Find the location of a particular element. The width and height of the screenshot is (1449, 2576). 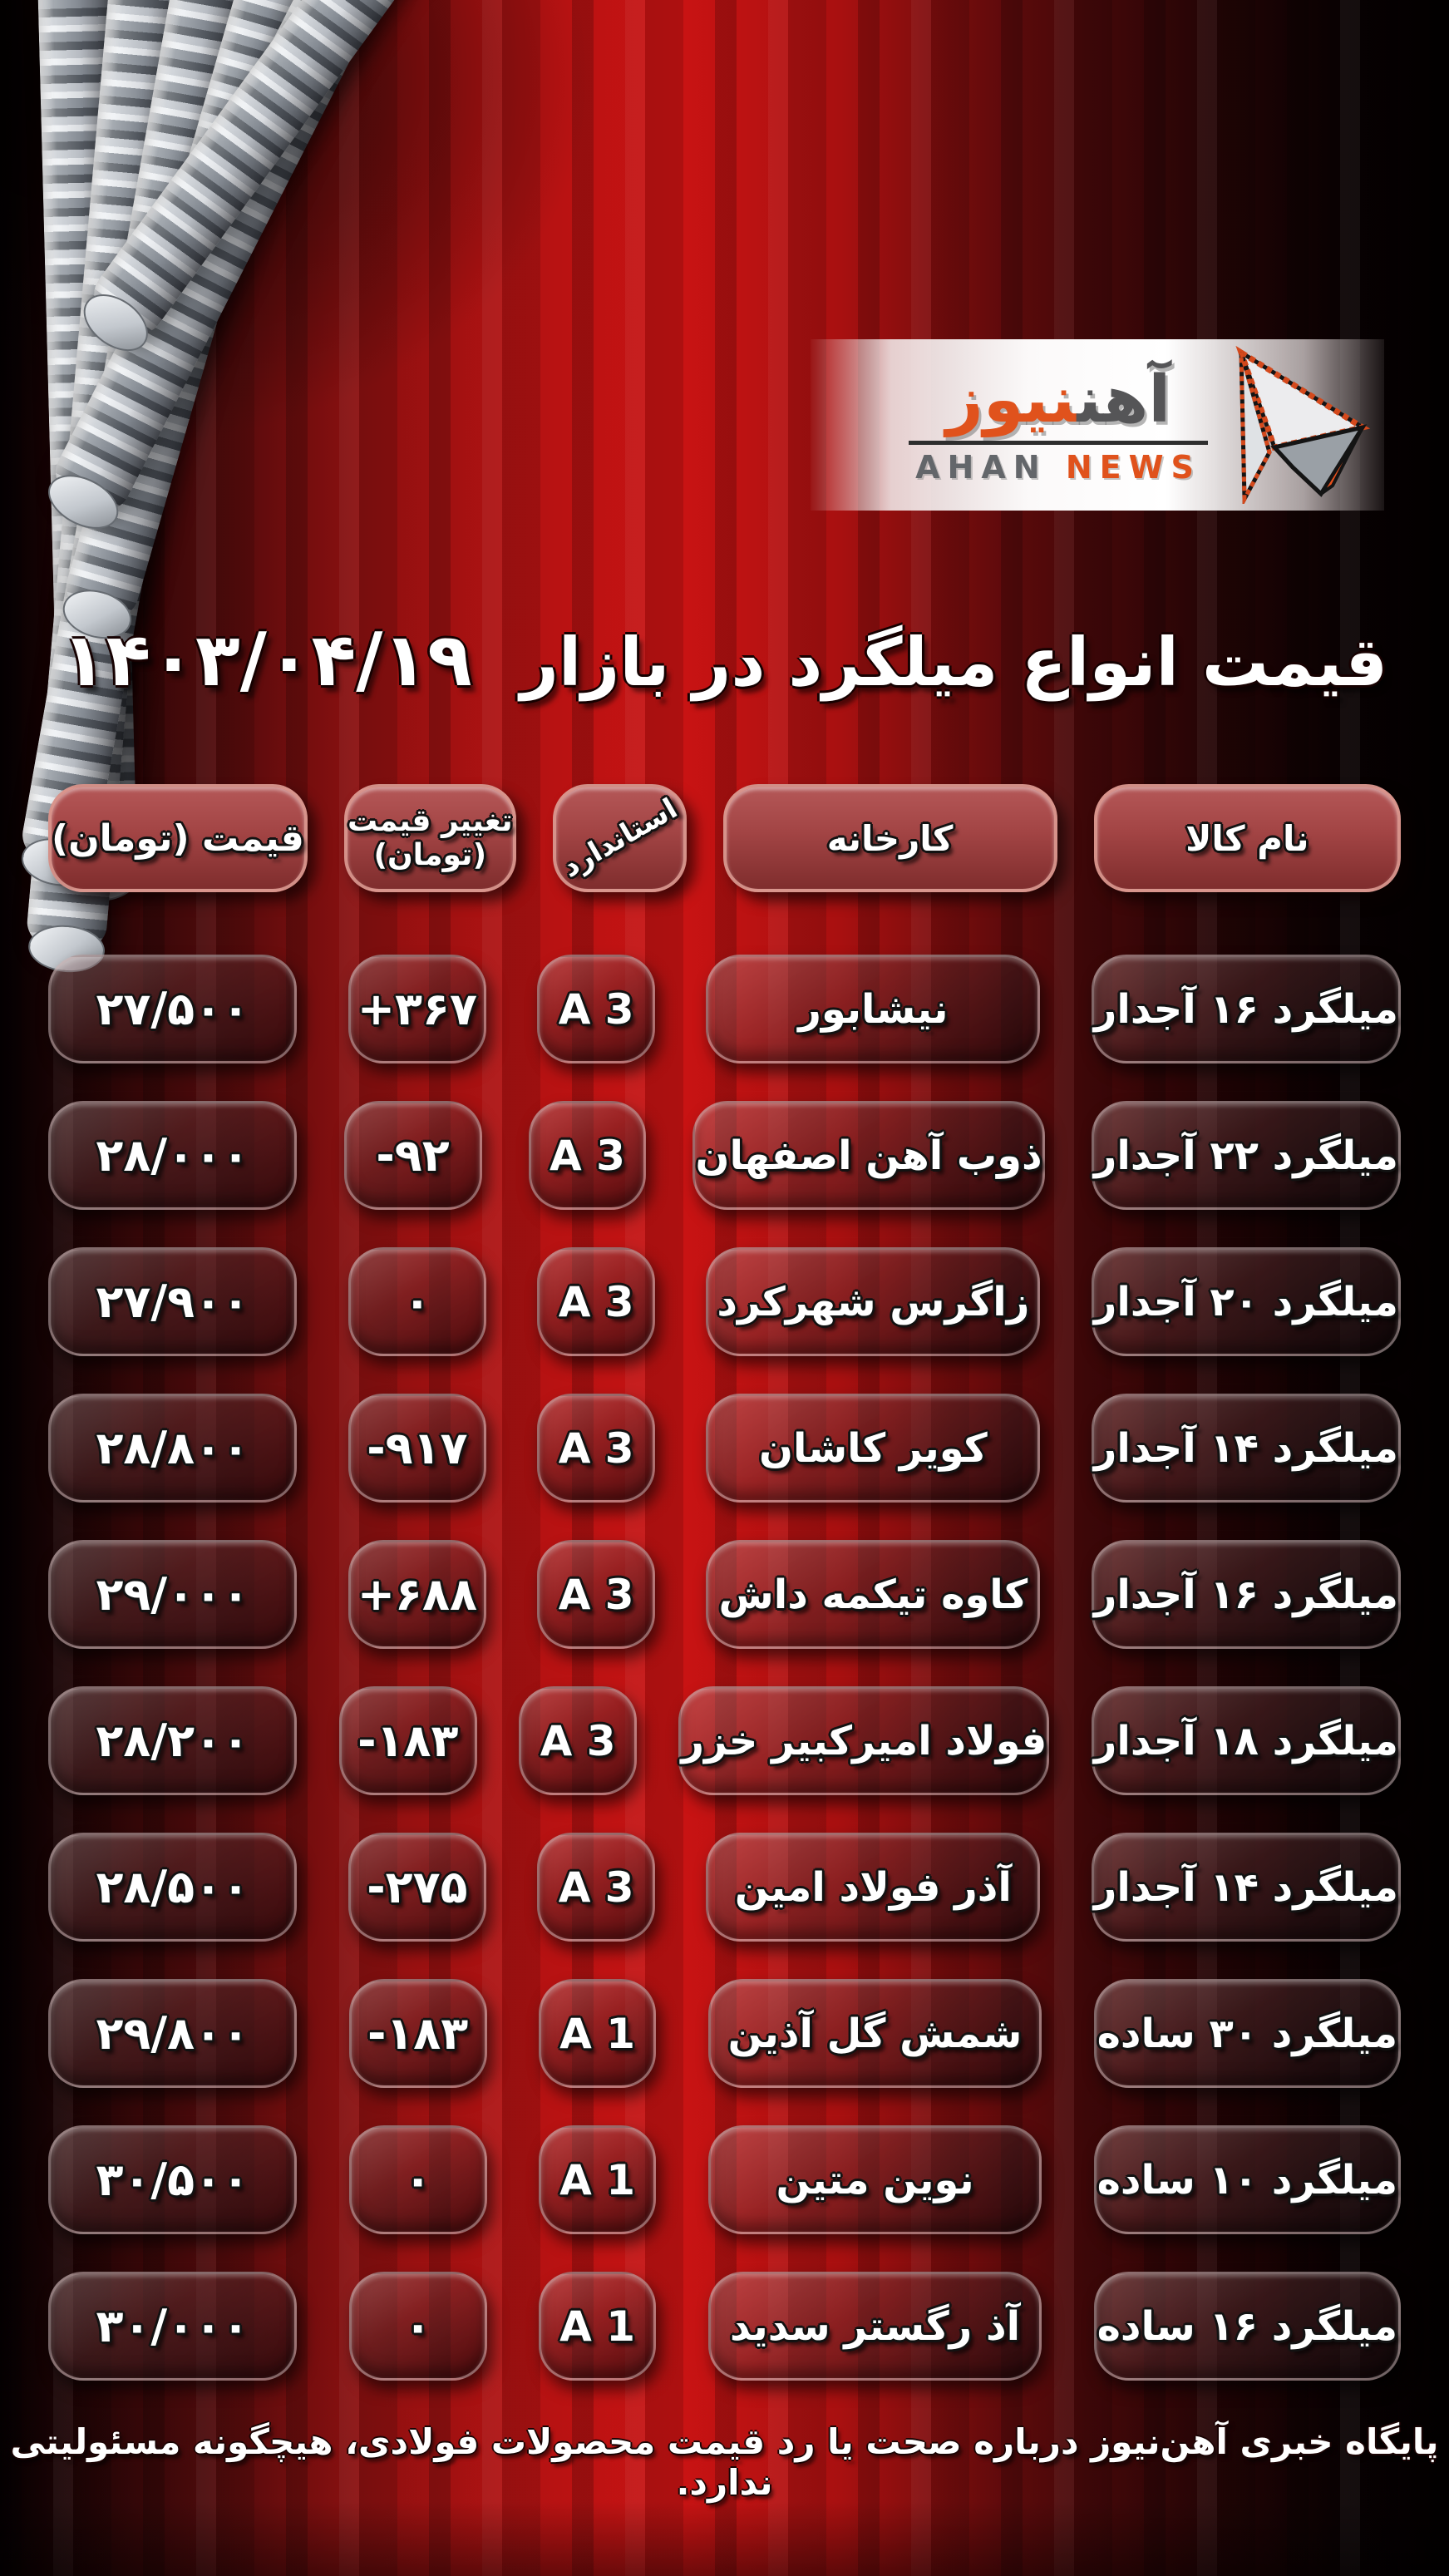

factory-value: فولاد امیرکبیر خزر is located at coordinates (864, 1740).